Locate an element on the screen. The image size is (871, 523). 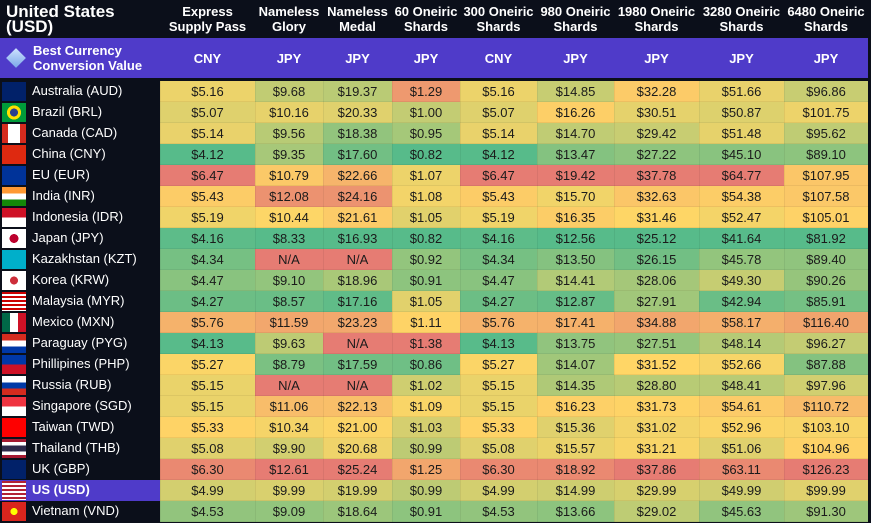
country-name: UK (GBP) is located at coordinates (61, 468).